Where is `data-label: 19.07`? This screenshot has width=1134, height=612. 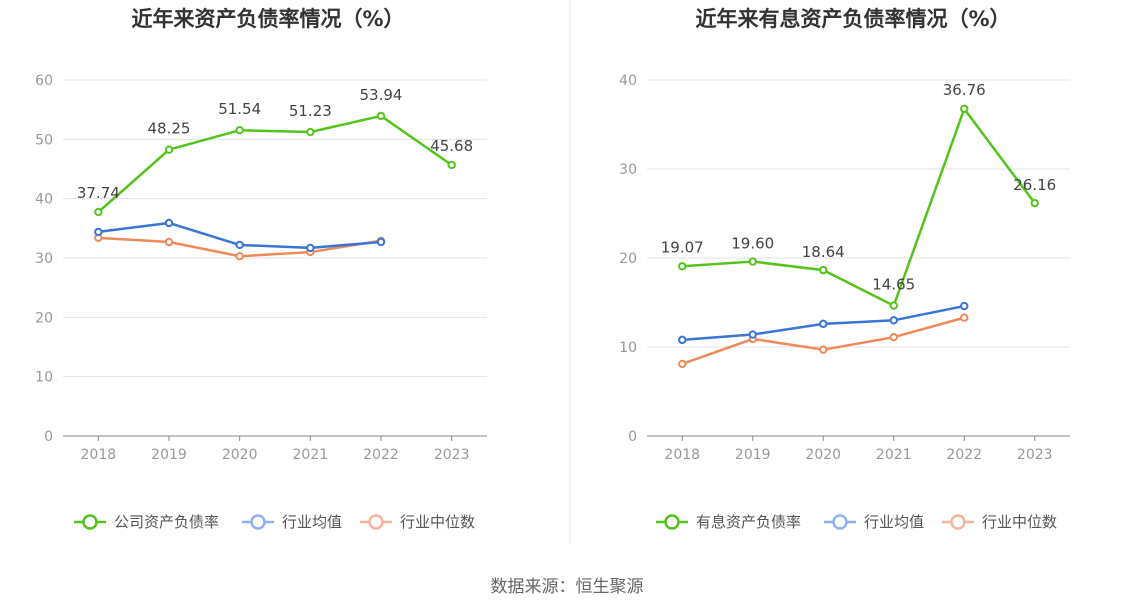
data-label: 19.07 is located at coordinates (682, 247).